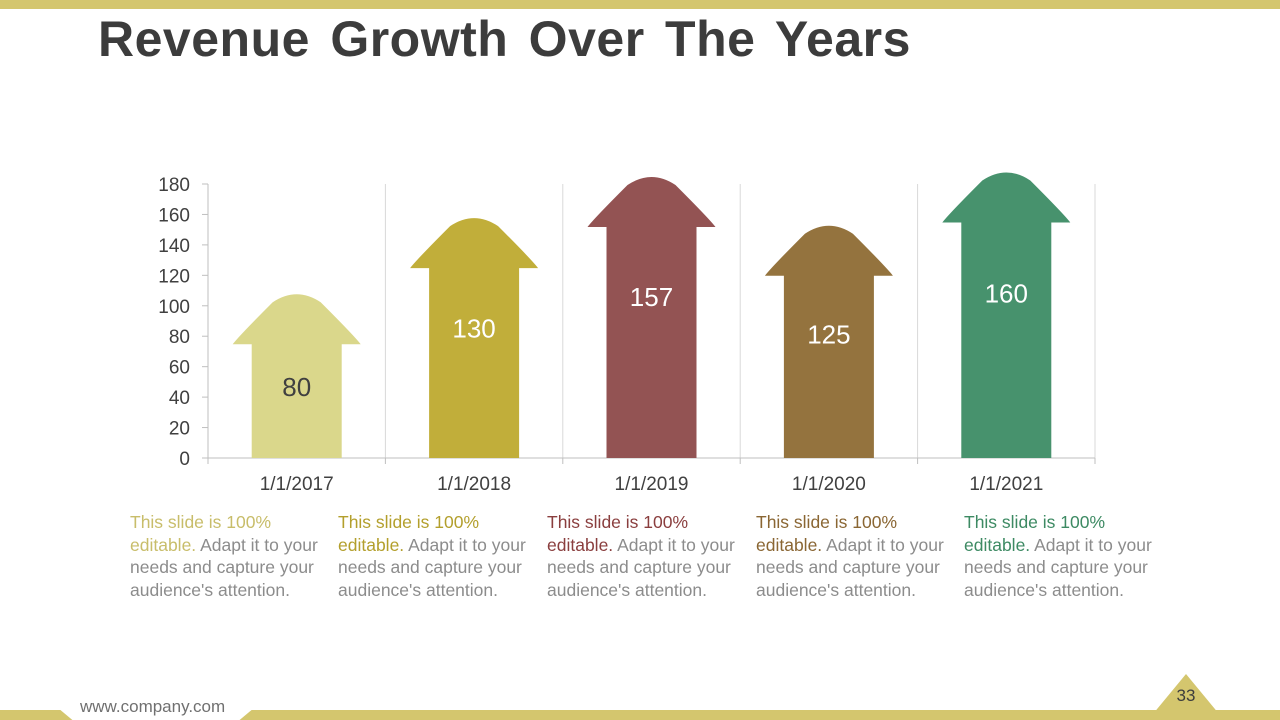 The width and height of the screenshot is (1280, 720). I want to click on y-tick-label: 80, so click(179, 337).